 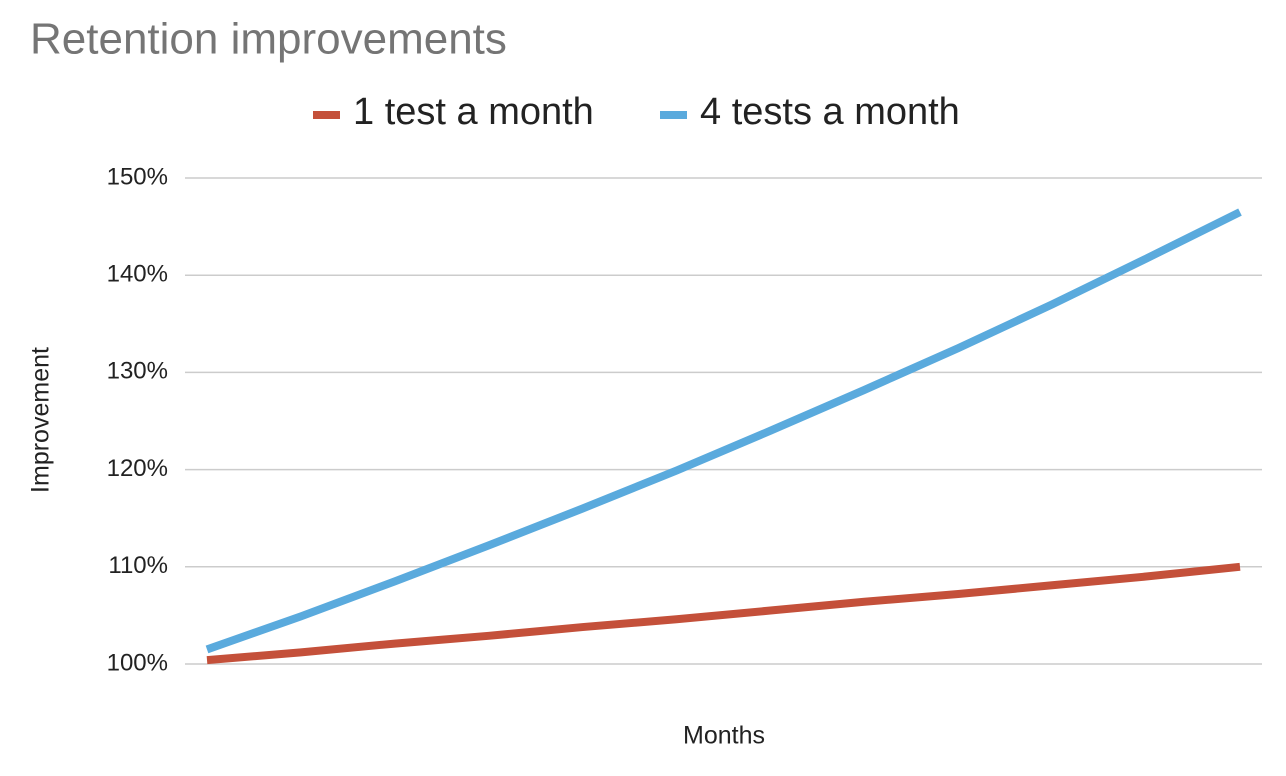 I want to click on legend-label: 1 test a month, so click(x=473, y=112).